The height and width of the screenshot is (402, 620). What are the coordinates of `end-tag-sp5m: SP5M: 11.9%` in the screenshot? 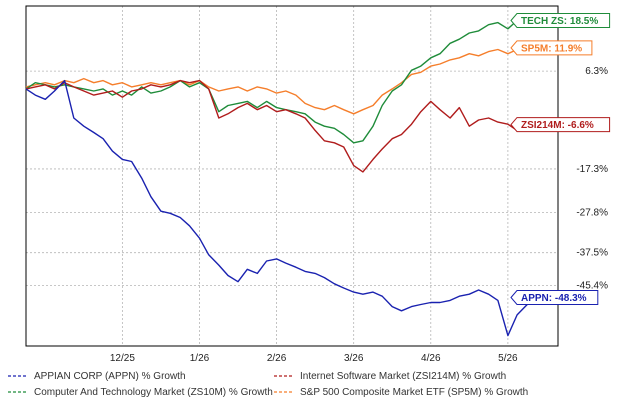 It's located at (551, 48).